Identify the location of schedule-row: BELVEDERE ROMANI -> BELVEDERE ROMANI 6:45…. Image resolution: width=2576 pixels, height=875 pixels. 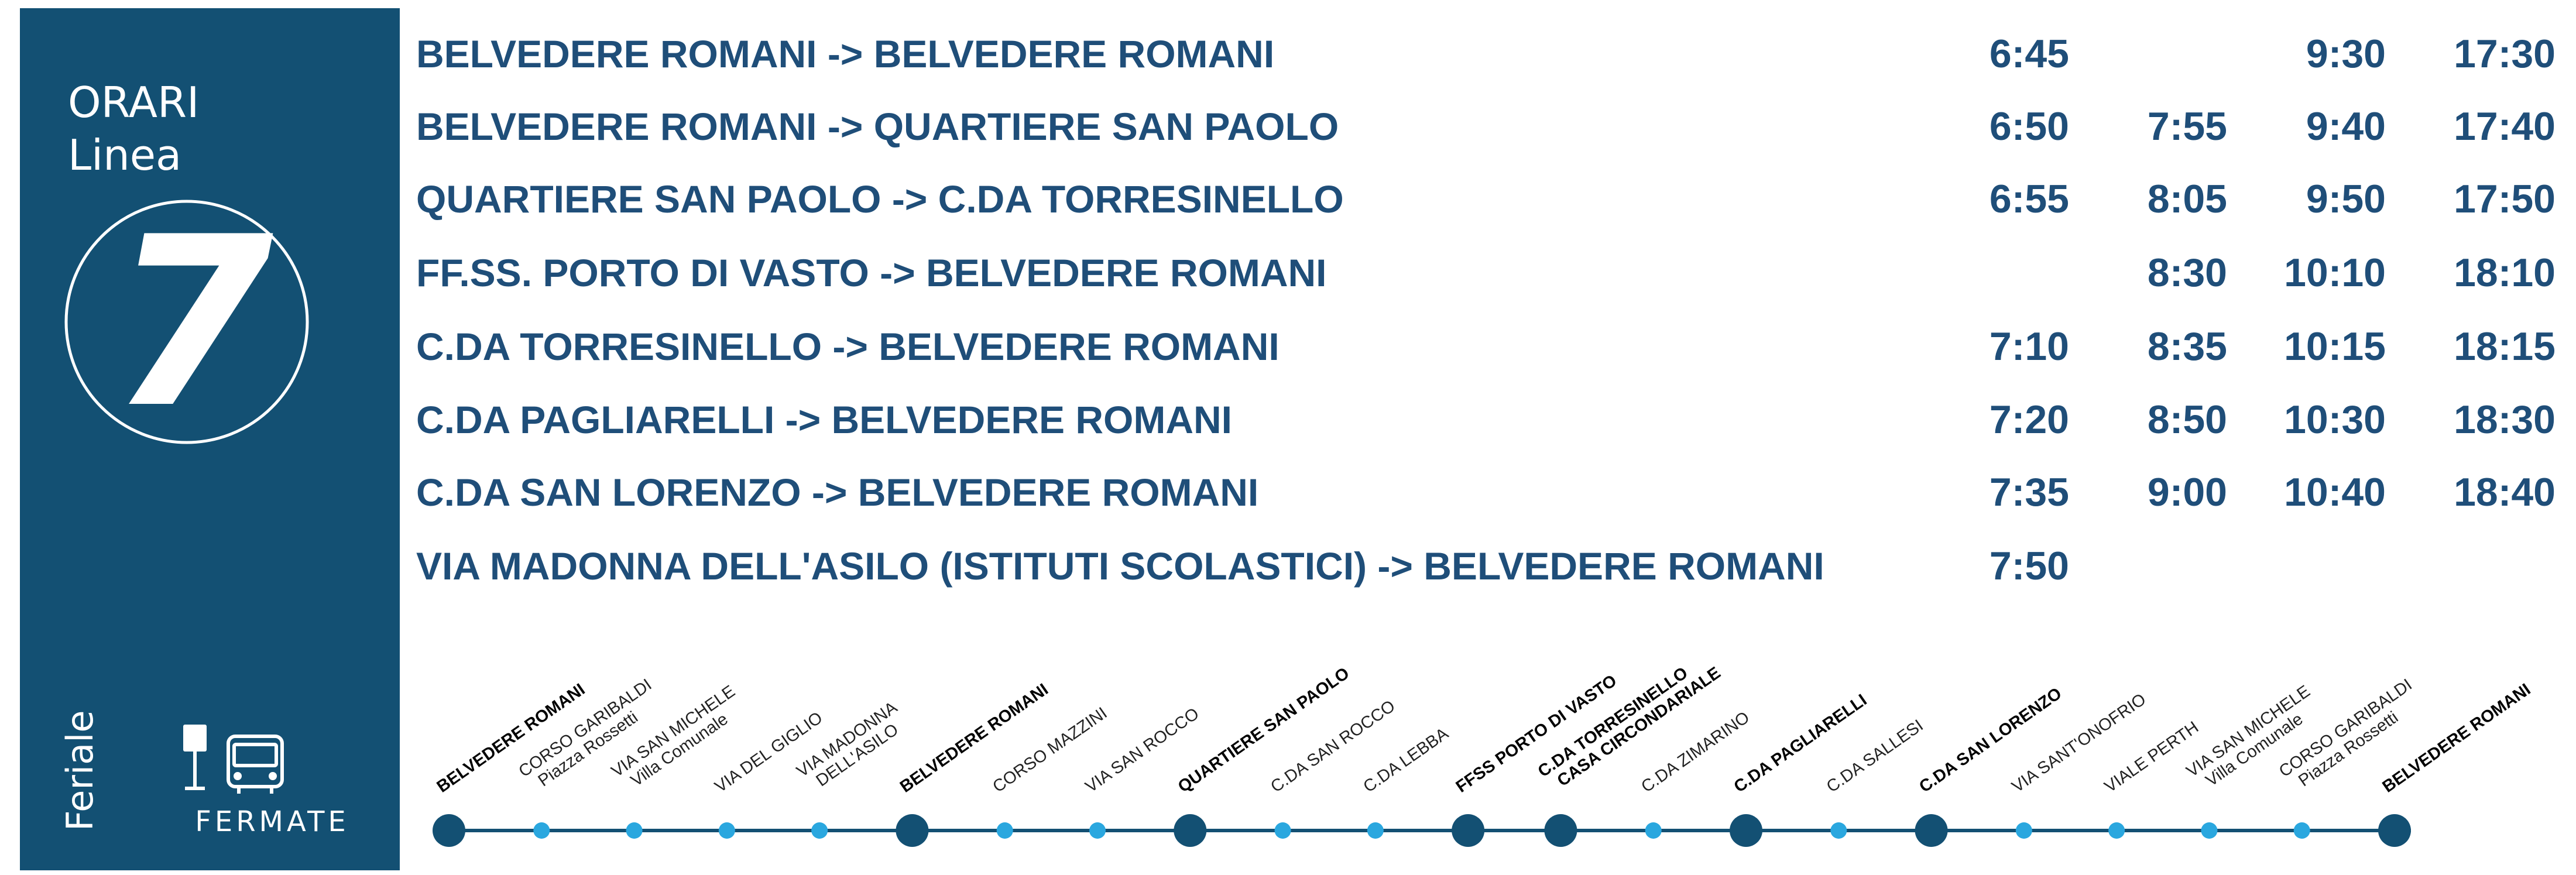
(1486, 54).